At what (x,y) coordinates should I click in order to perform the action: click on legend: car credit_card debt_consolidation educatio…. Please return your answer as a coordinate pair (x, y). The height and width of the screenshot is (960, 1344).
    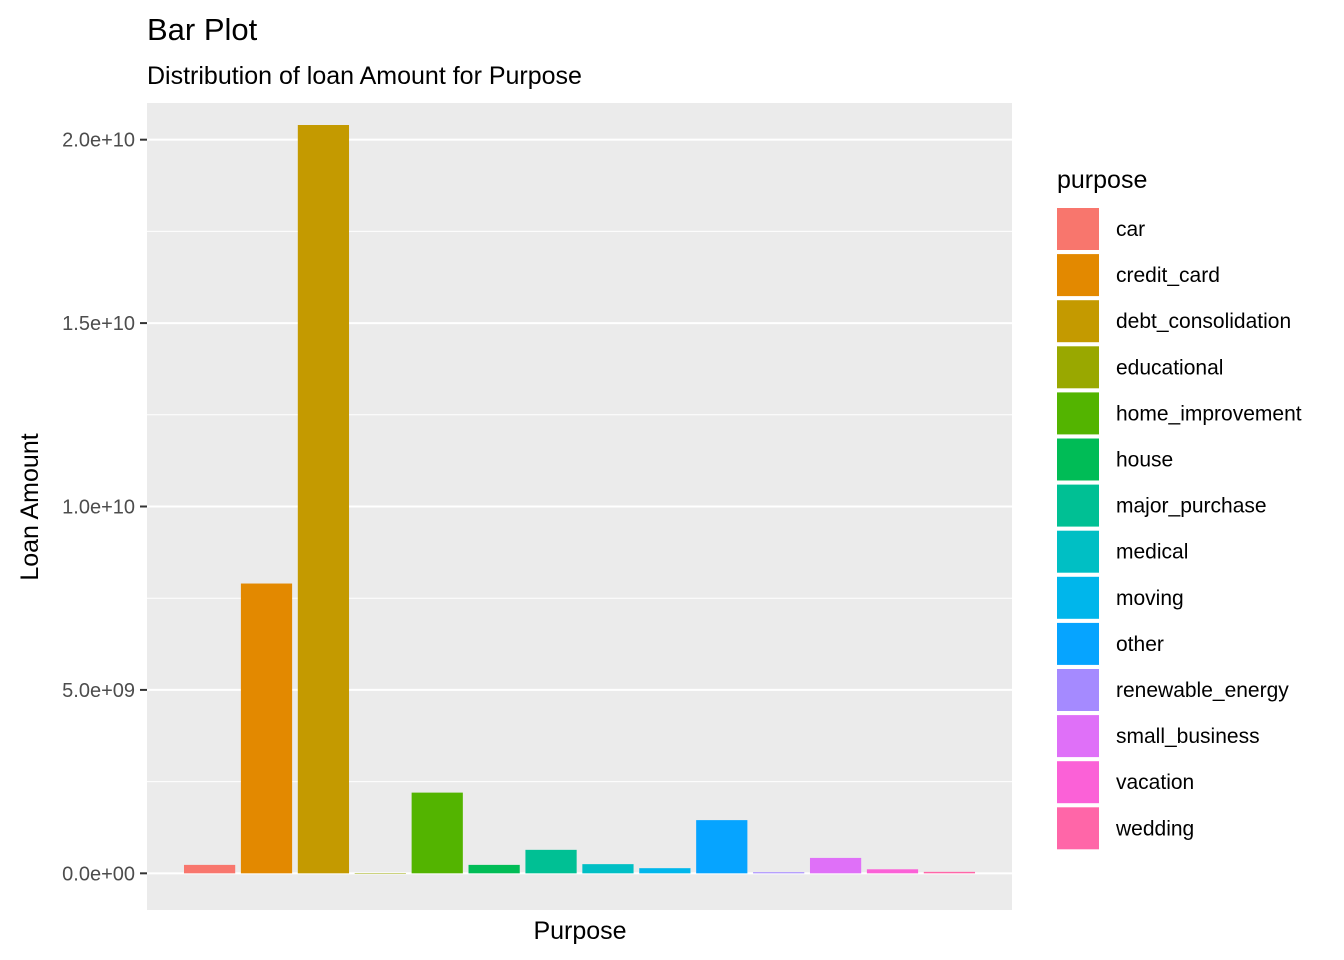
    Looking at the image, I should click on (1179, 529).